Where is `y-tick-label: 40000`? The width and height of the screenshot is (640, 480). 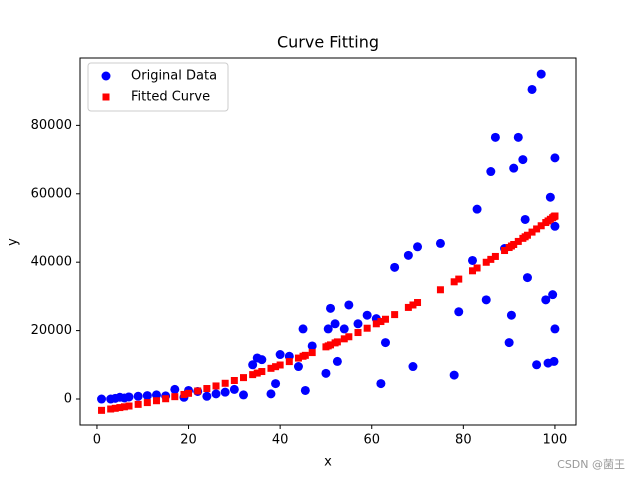 y-tick-label: 40000 is located at coordinates (51, 262).